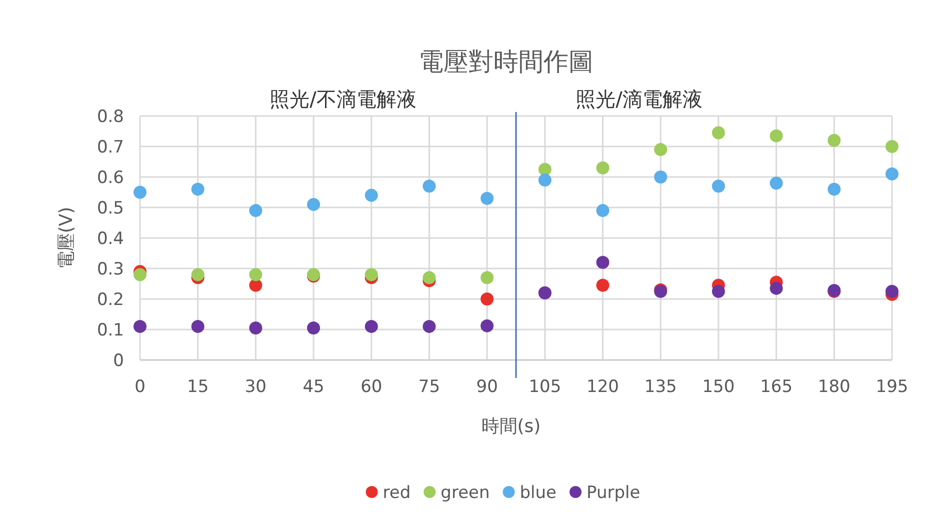 This screenshot has width=926, height=522. I want to click on y-tick-label: 0, so click(118, 361).